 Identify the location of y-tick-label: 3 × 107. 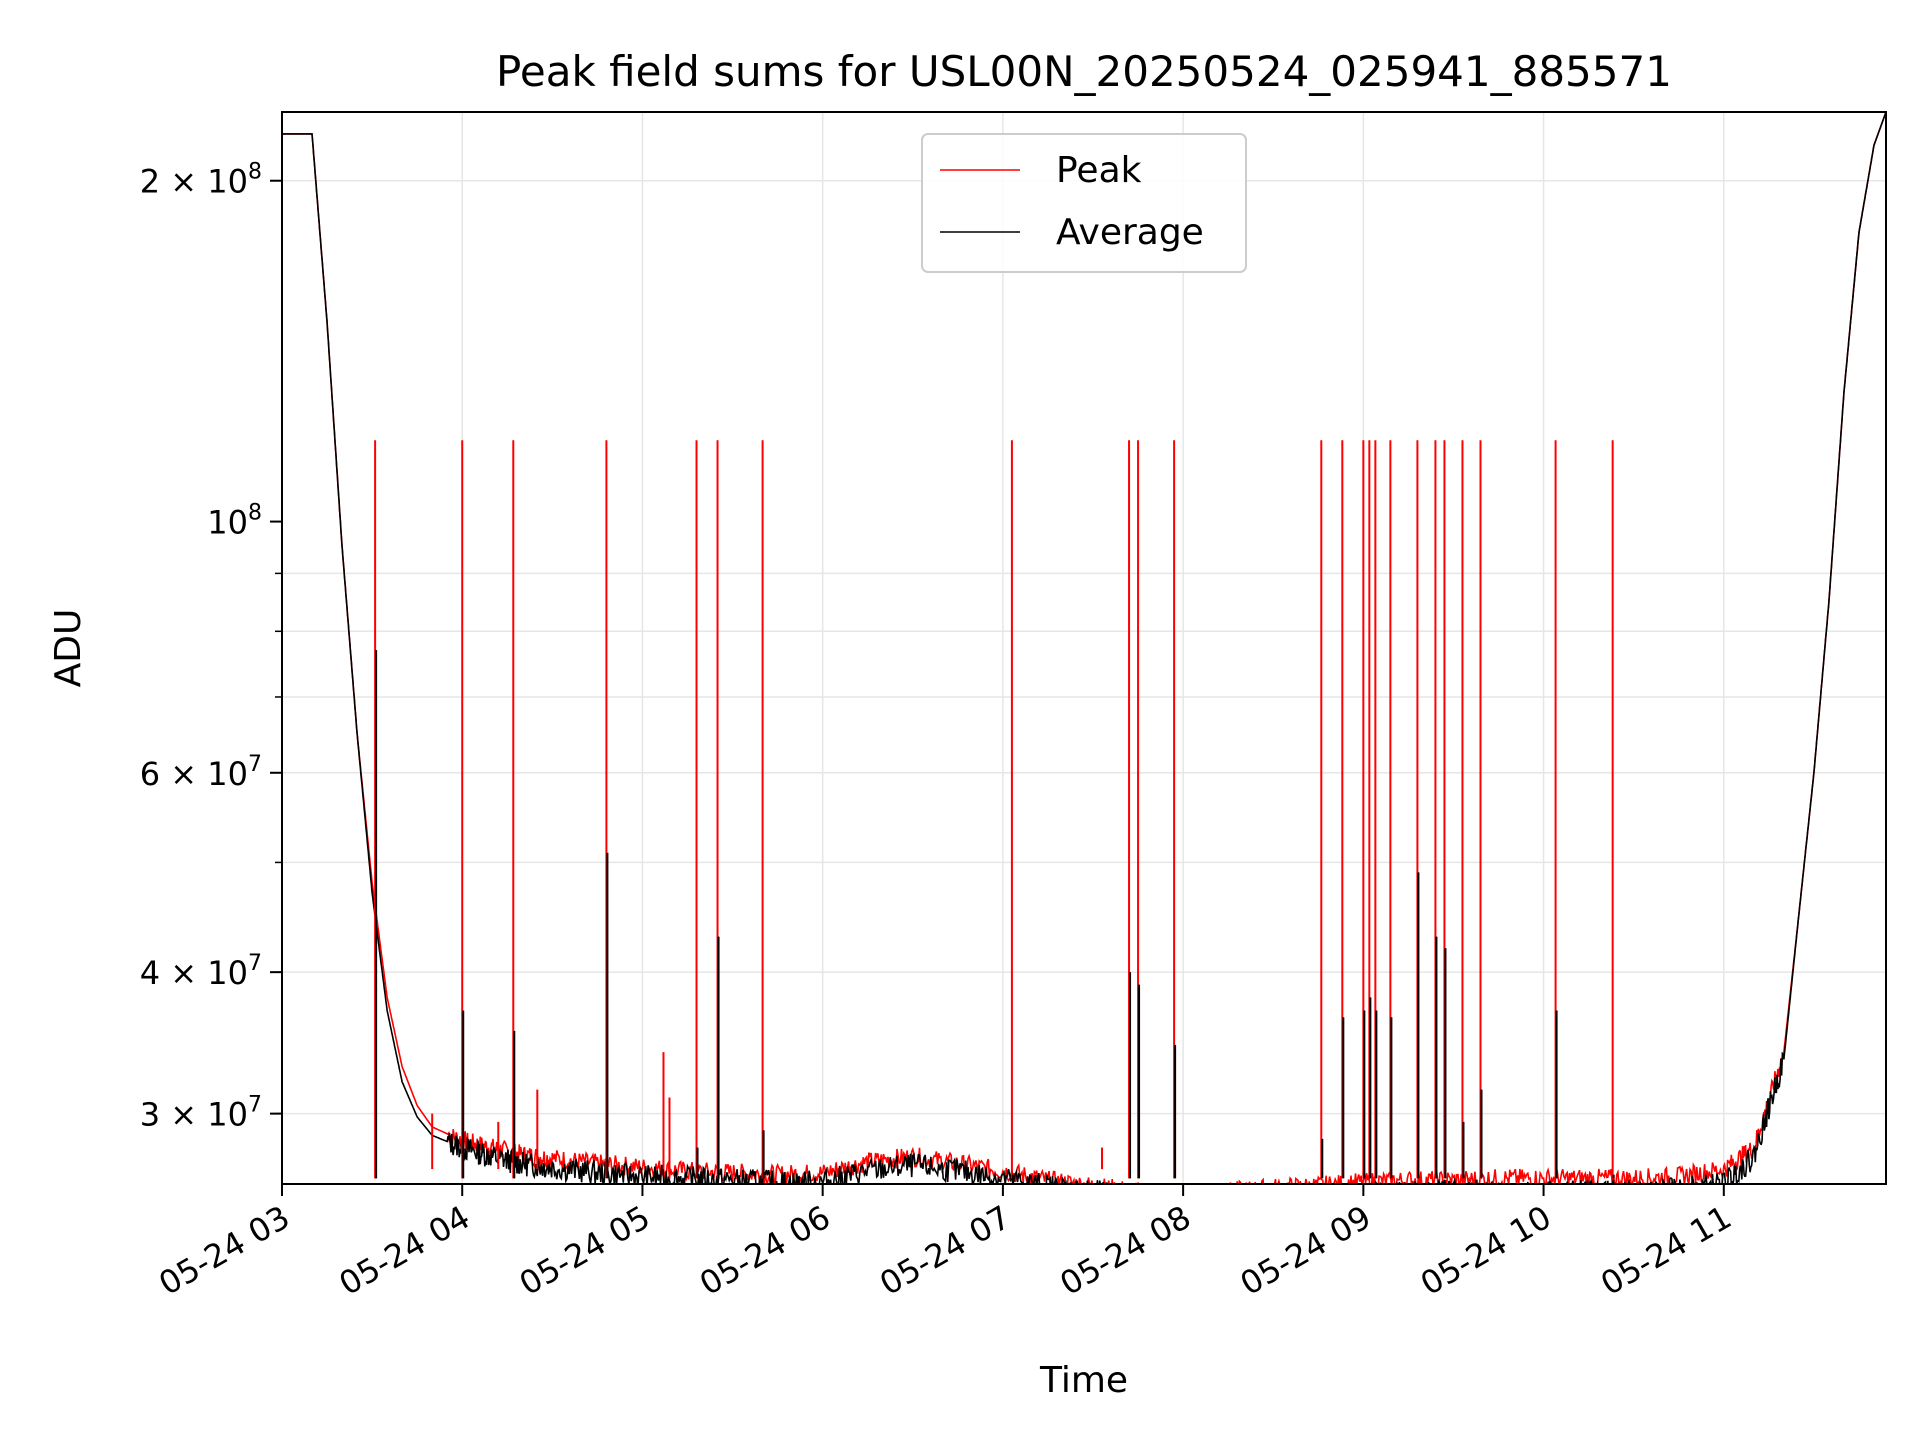
(201, 1113).